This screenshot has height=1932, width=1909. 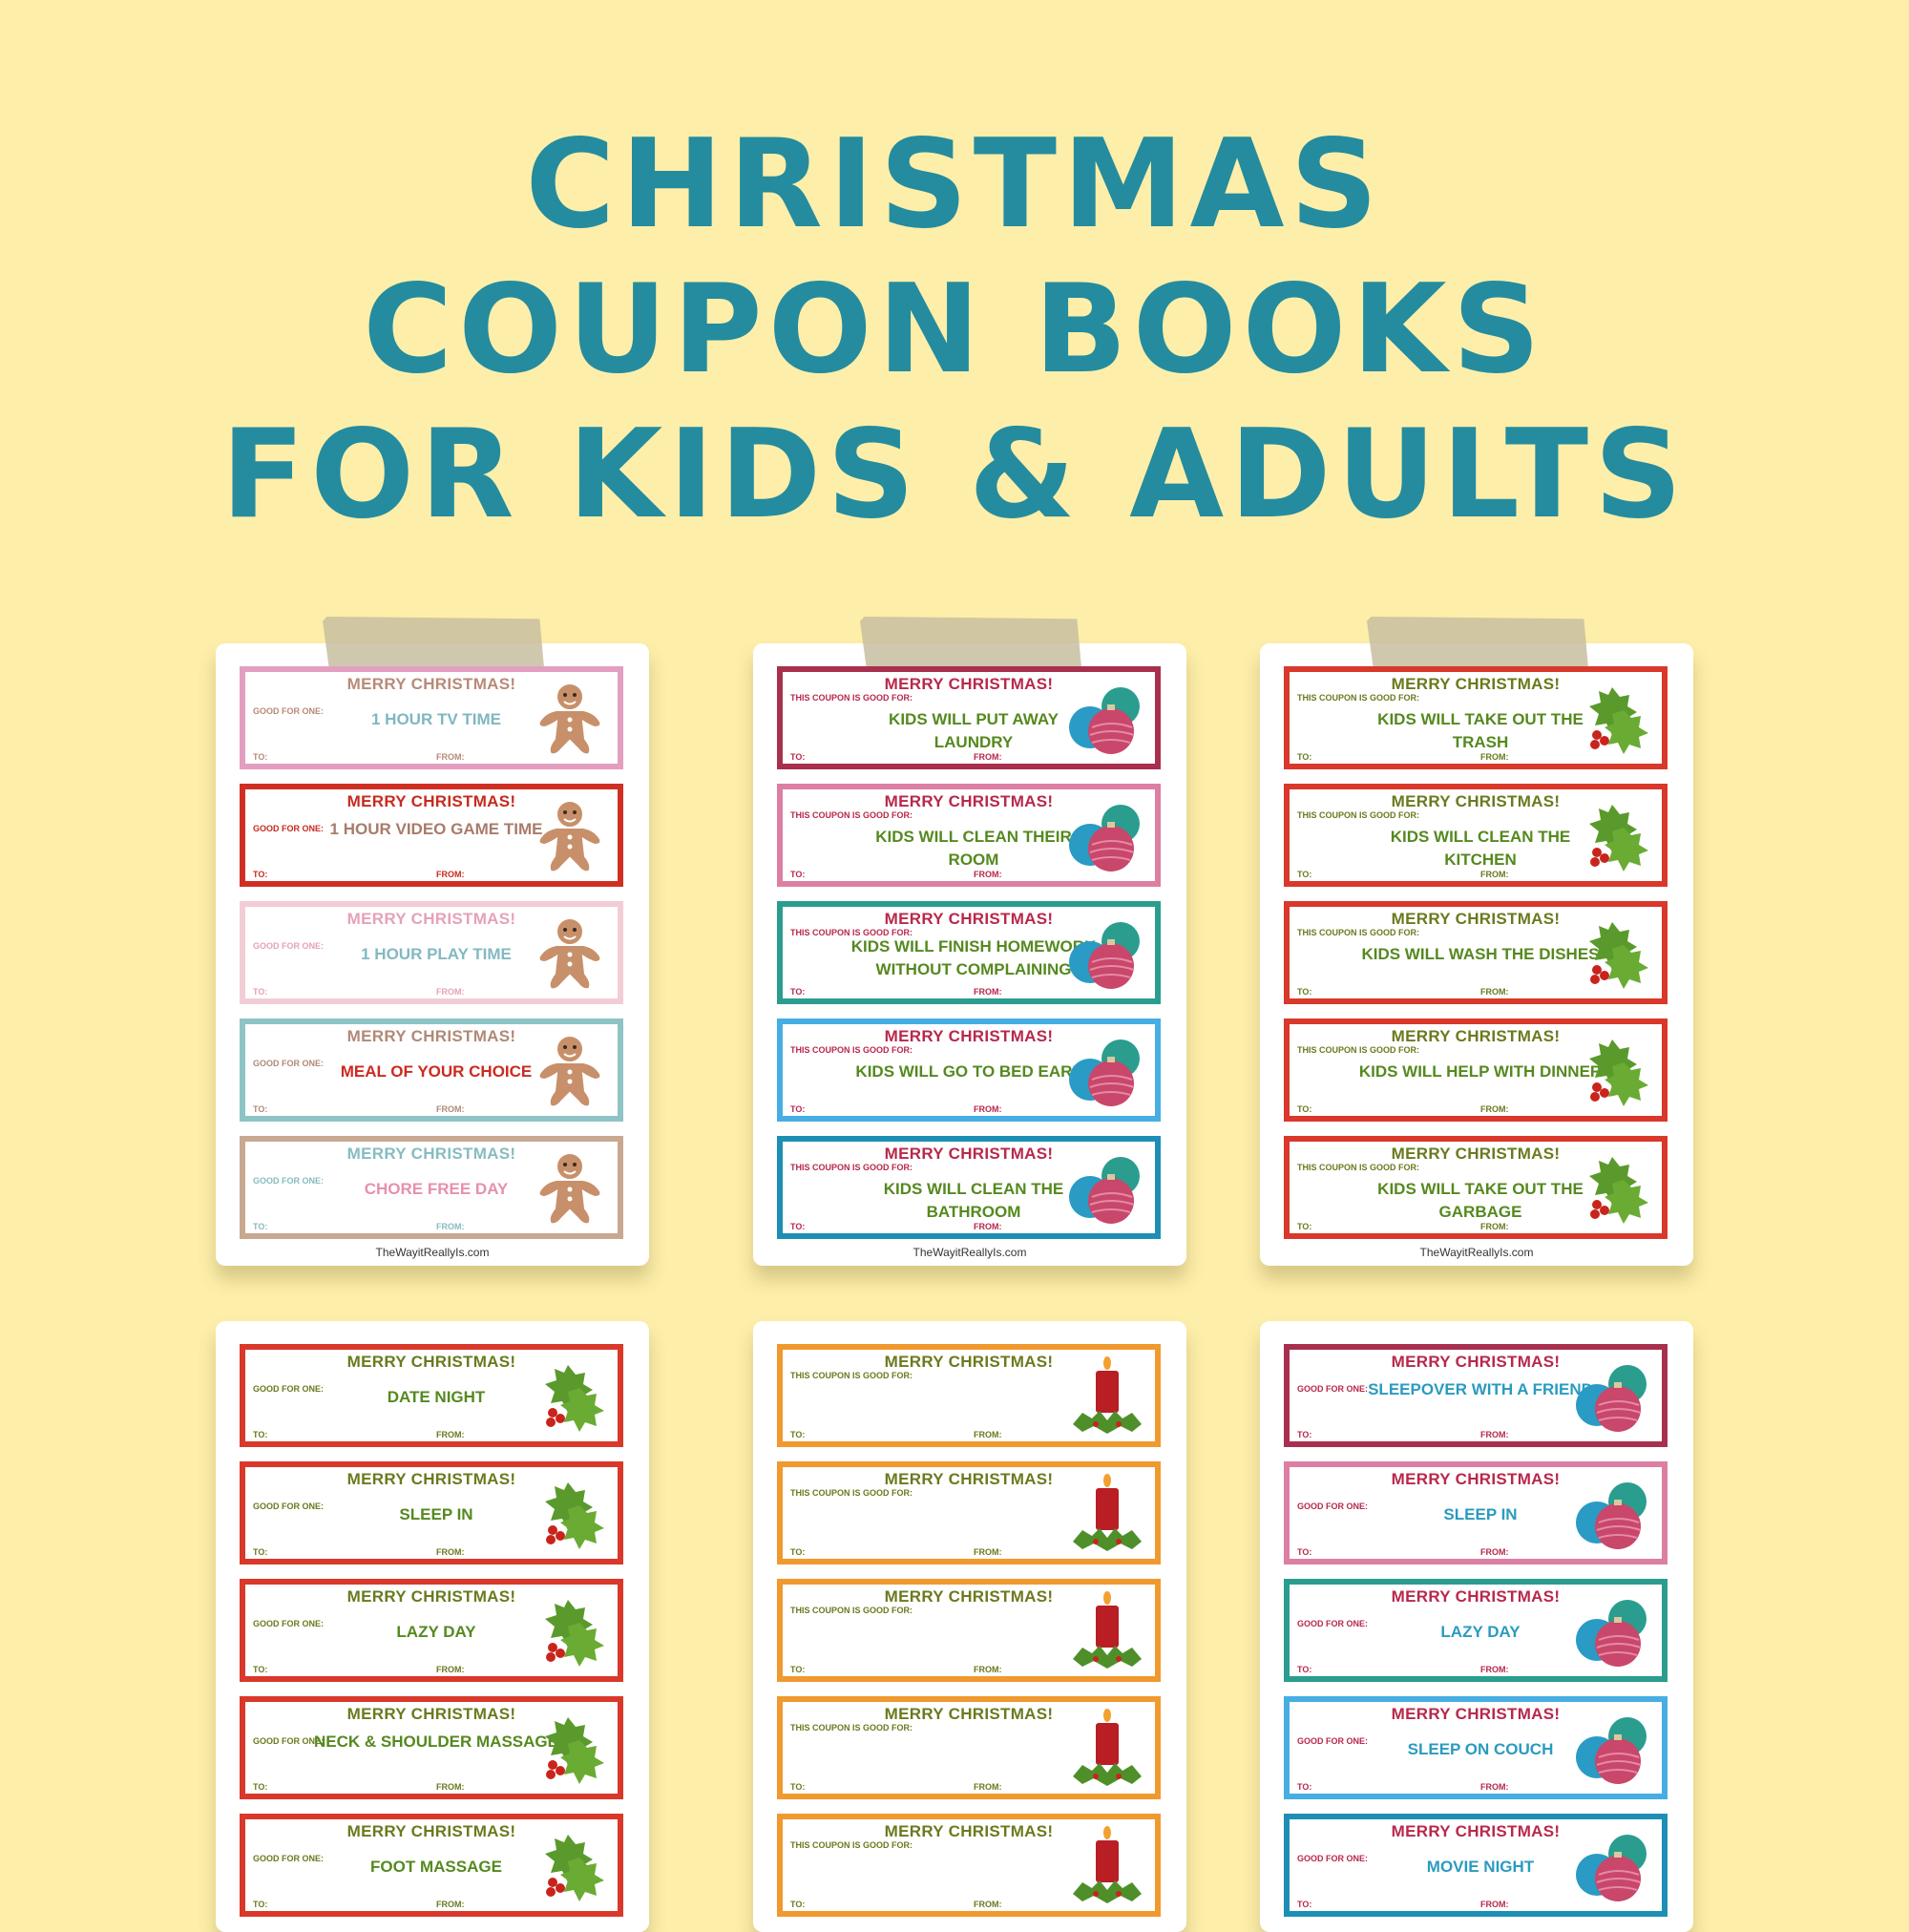 What do you see at coordinates (1481, 1201) in the screenshot?
I see `coupon-reward-text: KIDS WILL TAKE OUT THE GARBAGE` at bounding box center [1481, 1201].